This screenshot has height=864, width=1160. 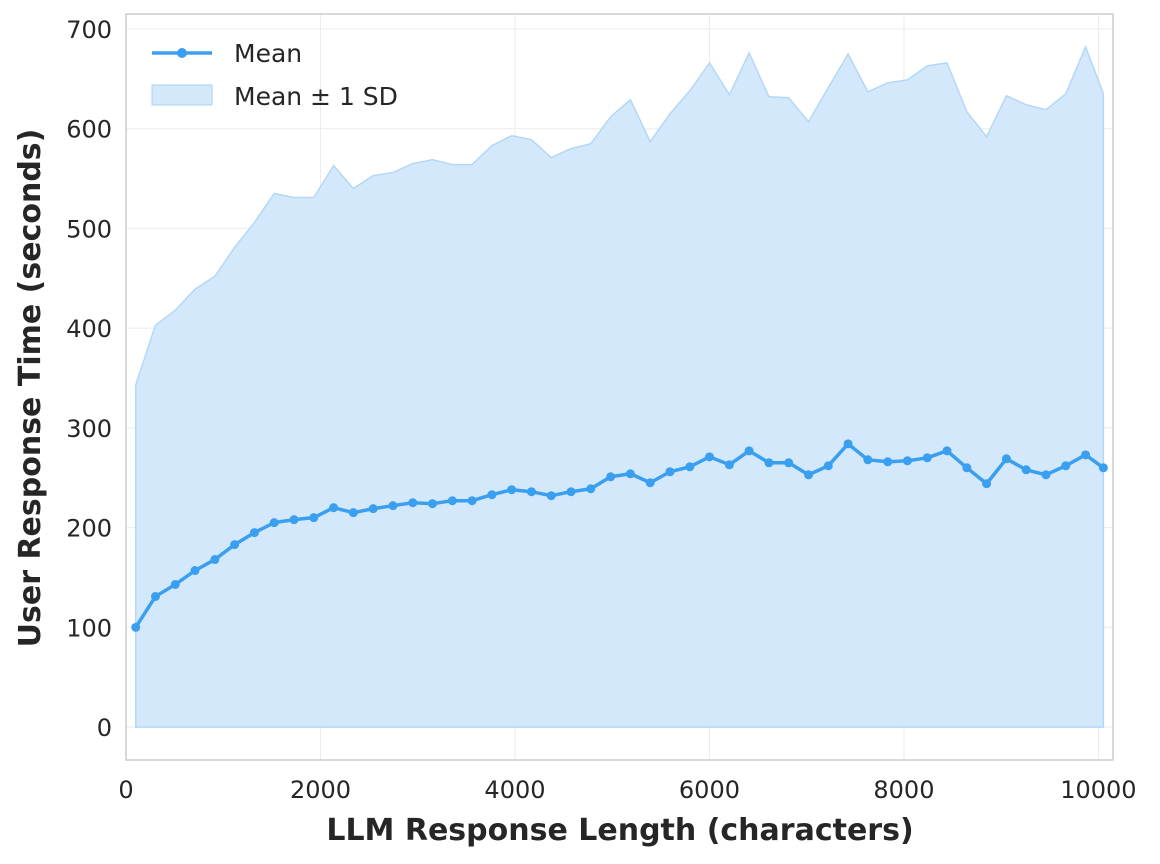 What do you see at coordinates (182, 95) in the screenshot?
I see `legend-band-swatch` at bounding box center [182, 95].